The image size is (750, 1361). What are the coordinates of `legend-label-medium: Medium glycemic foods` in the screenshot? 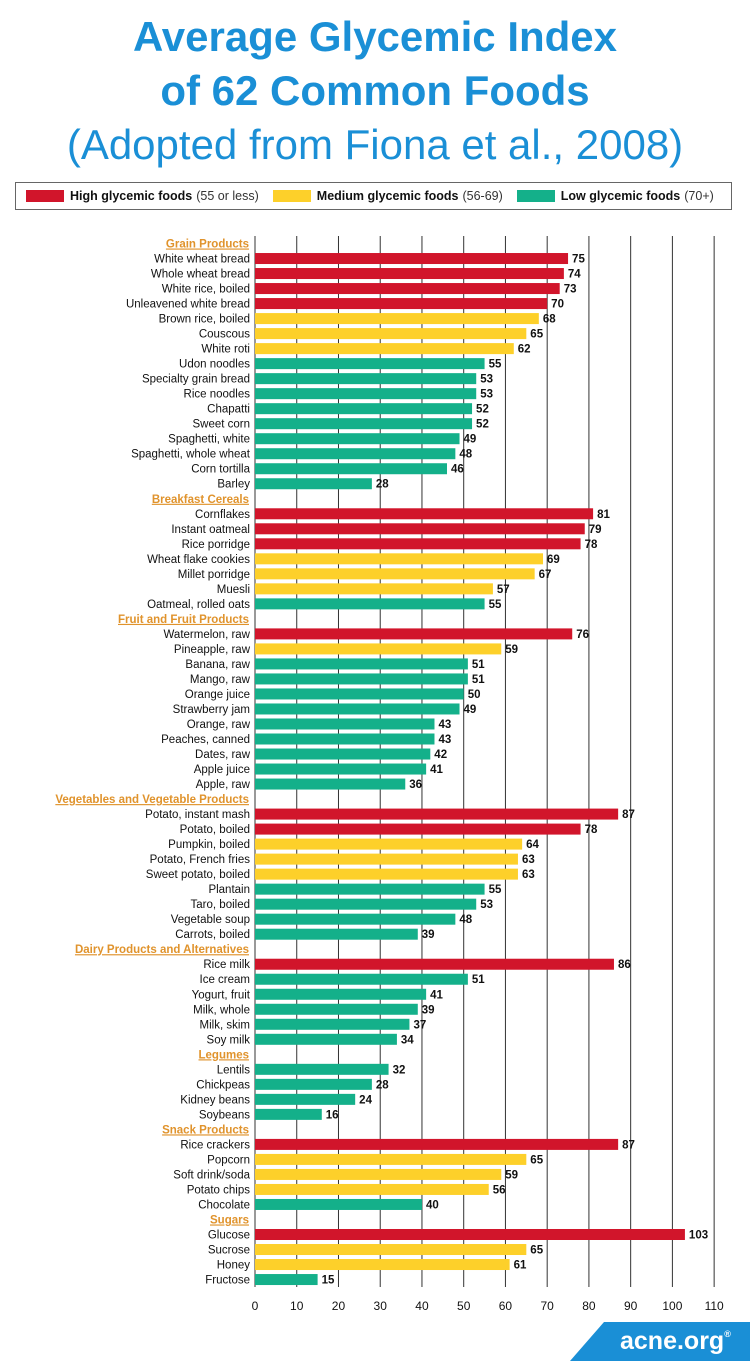 It's located at (387, 196).